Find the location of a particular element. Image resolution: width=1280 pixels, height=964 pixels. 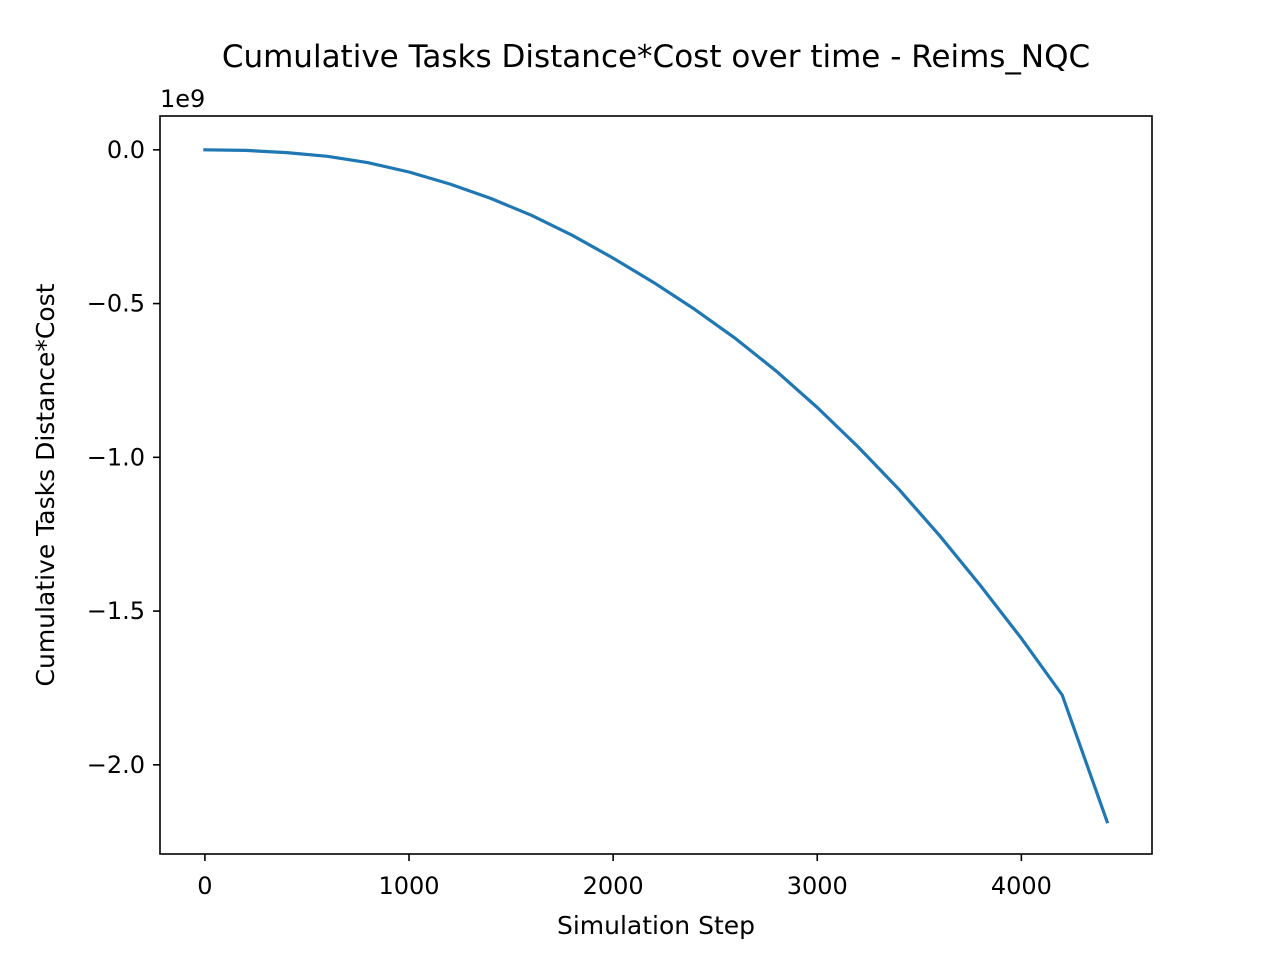

x-tick-label: 0 is located at coordinates (204, 886).